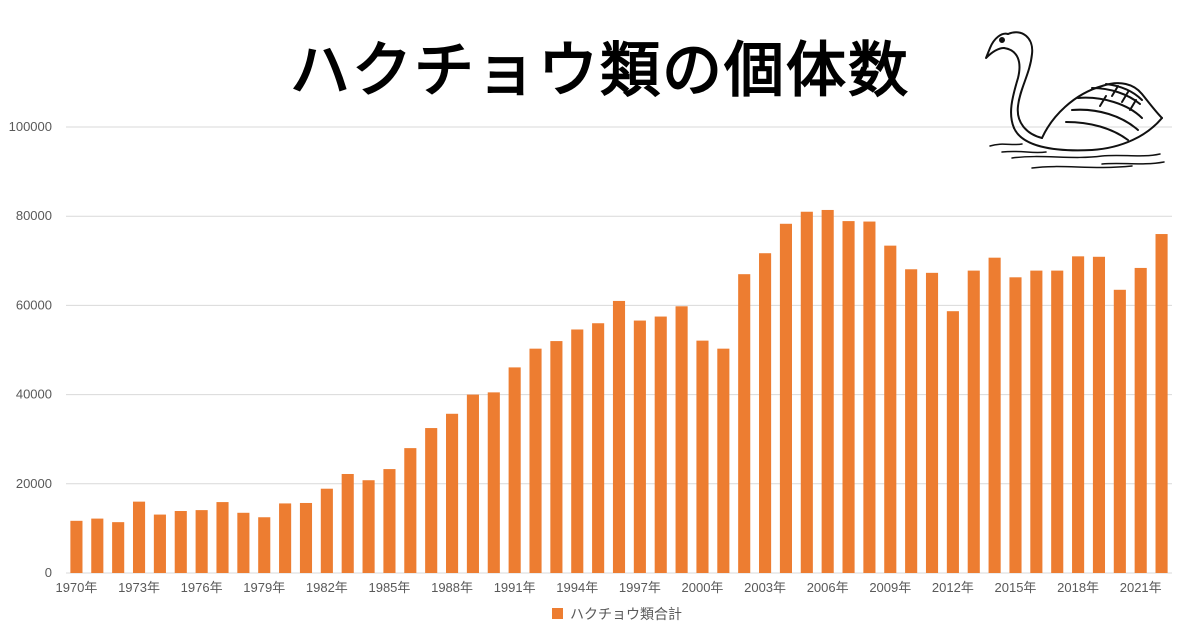 This screenshot has height=630, width=1200. I want to click on x-tick-label: 1991年, so click(515, 587).